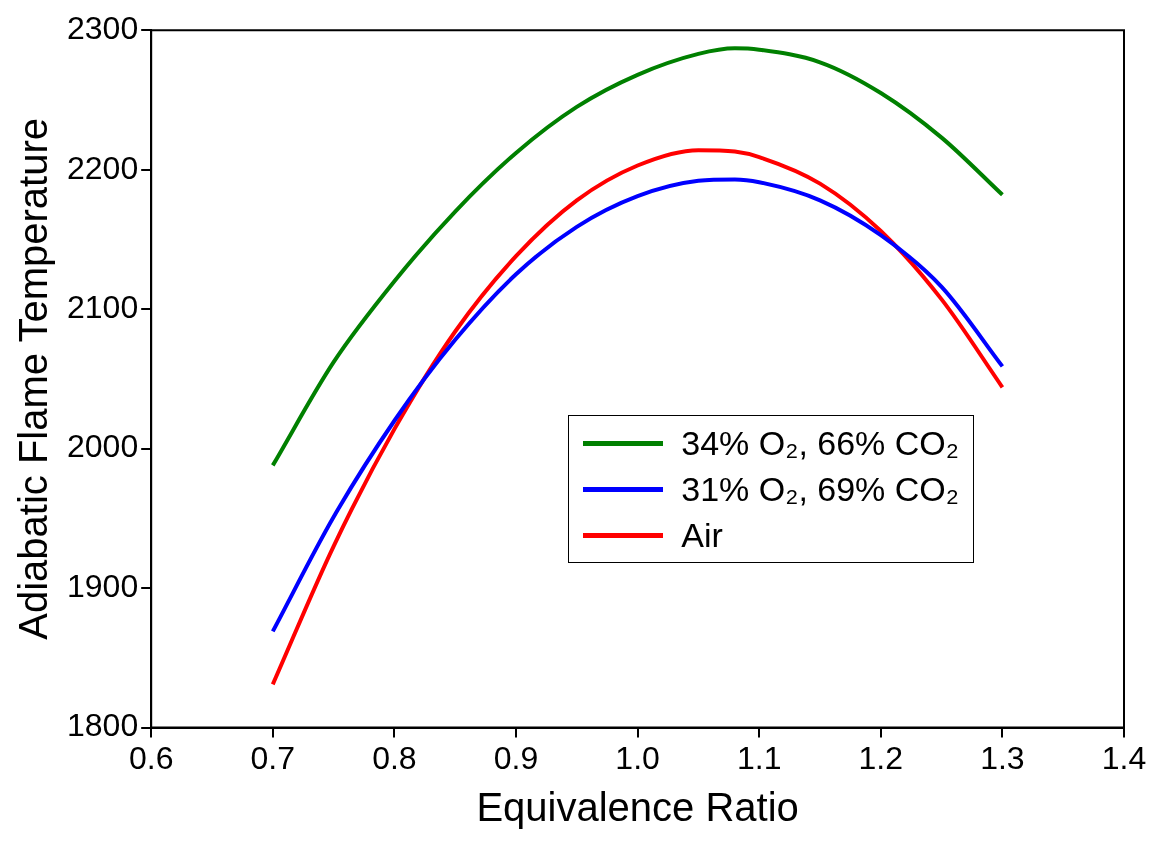 The height and width of the screenshot is (846, 1162). I want to click on x-tick-label: 0.9, so click(516, 757).